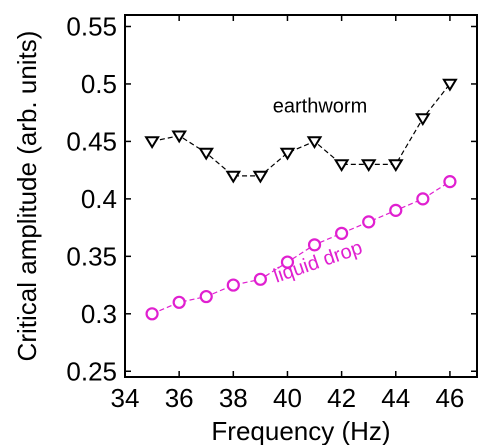  Describe the element at coordinates (27, 196) in the screenshot. I see `y-axis-label: Critical amplitude (arb. units)` at that location.